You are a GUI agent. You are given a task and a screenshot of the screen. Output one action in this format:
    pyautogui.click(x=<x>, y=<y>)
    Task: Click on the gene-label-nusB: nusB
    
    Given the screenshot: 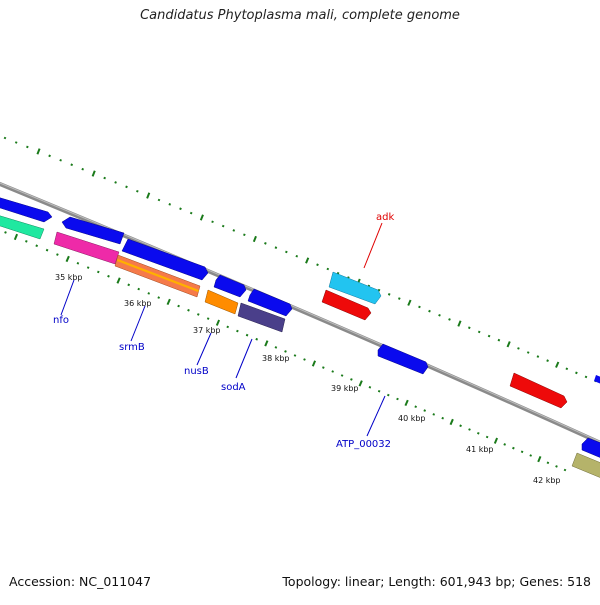 What is the action you would take?
    pyautogui.click(x=196, y=371)
    